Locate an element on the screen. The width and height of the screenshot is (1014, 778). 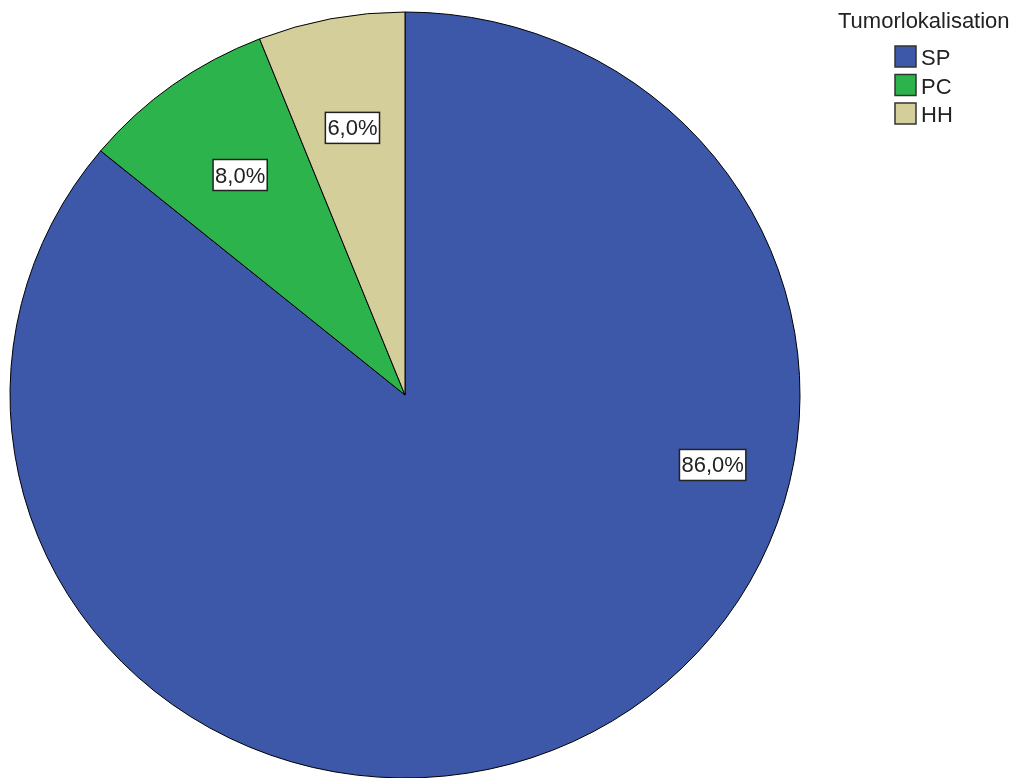
data-label: 86,0% is located at coordinates (712, 465).